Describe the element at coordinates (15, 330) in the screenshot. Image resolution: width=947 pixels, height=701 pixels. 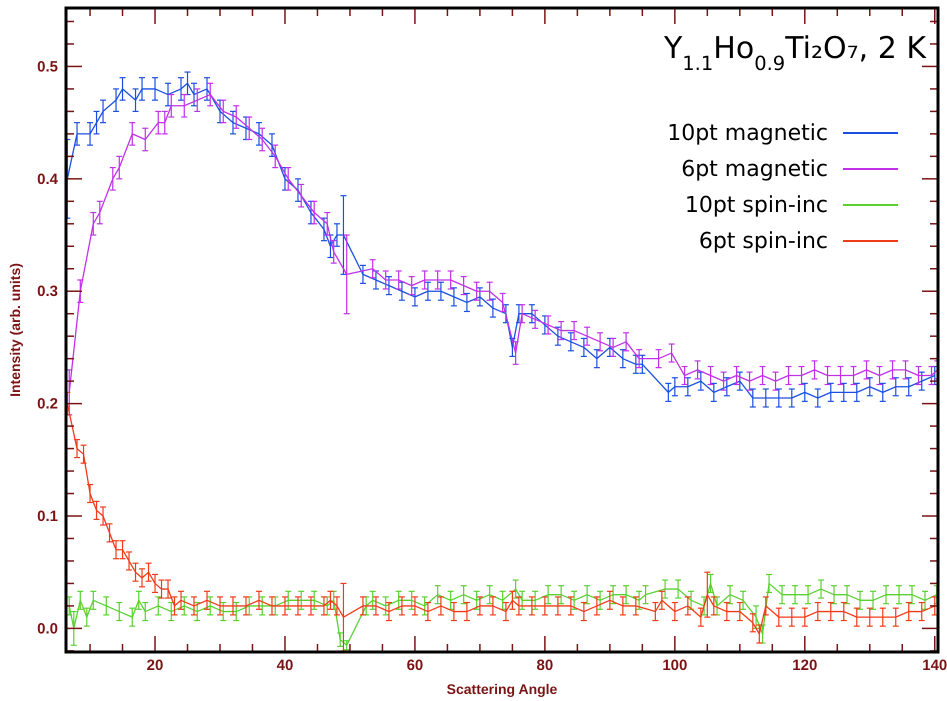
I see `y-axis-title: Intensity (arb. units)` at that location.